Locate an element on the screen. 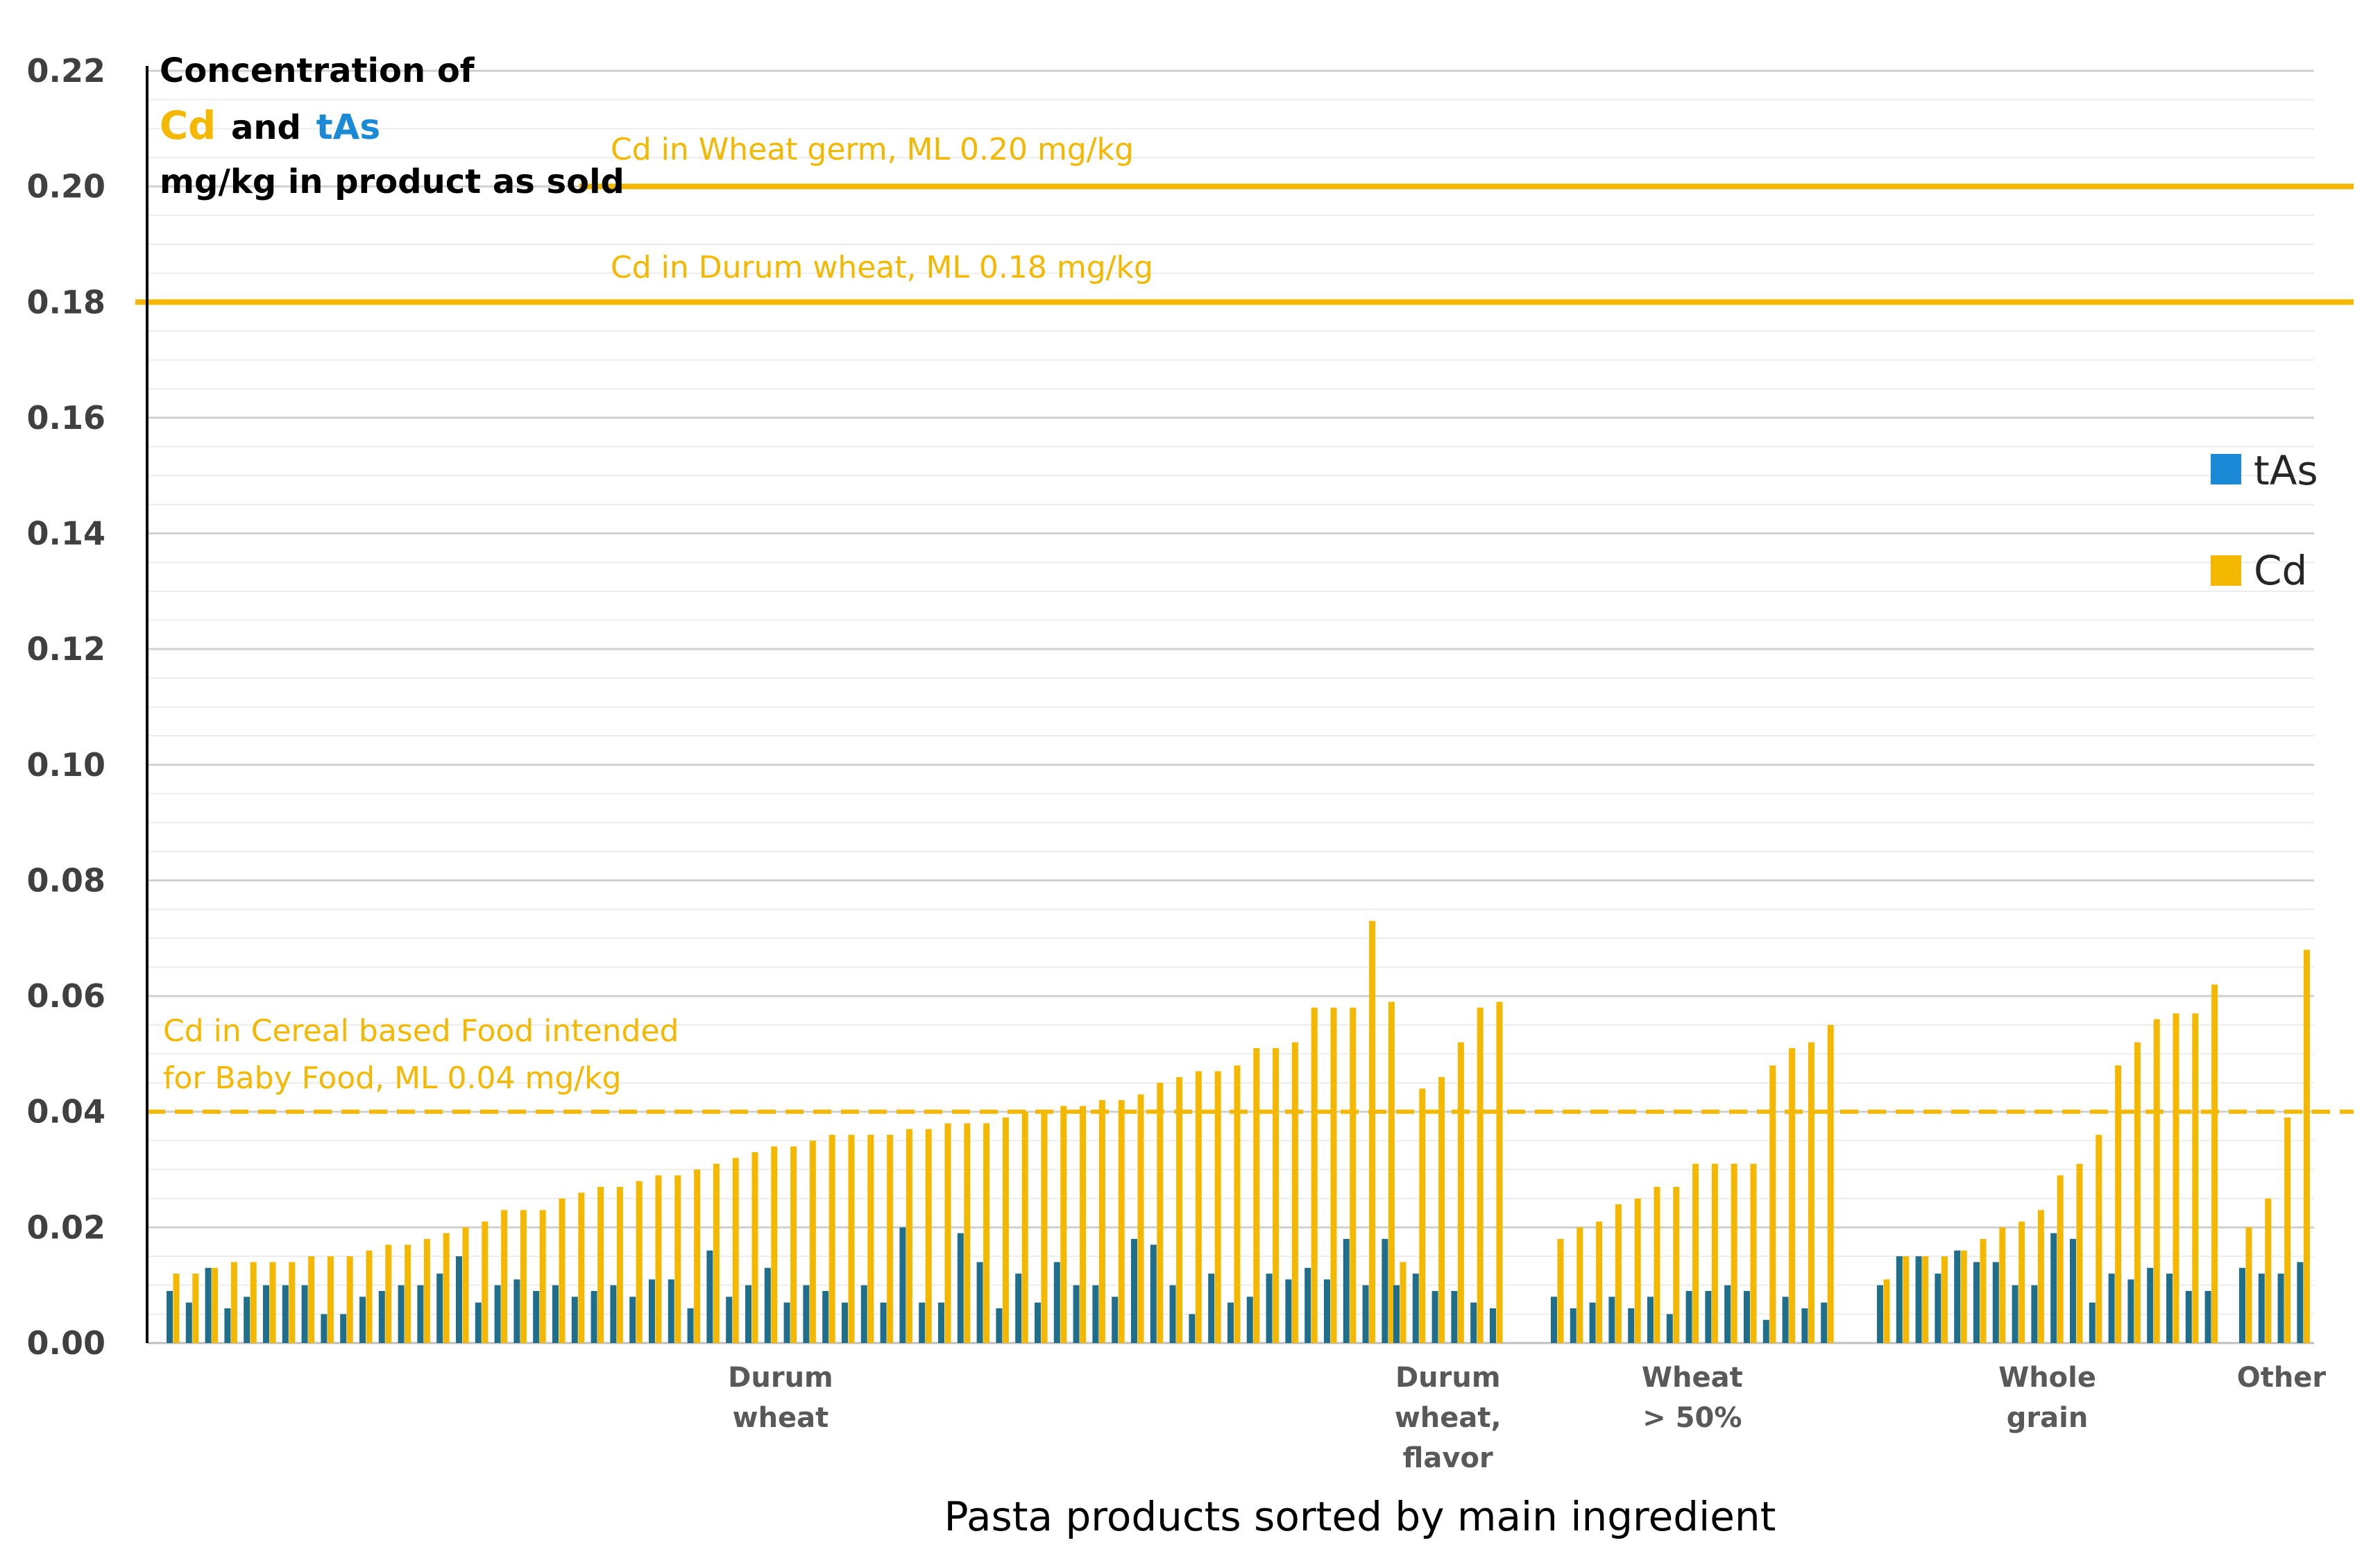 The image size is (2380, 1545). category-label: flavor is located at coordinates (1448, 1458).